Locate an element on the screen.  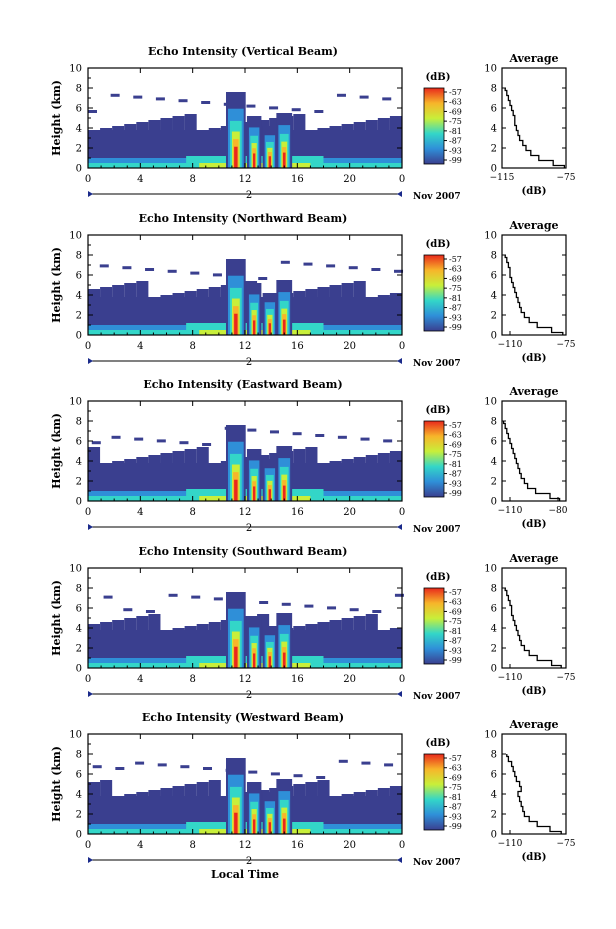
y-tick-label: 4 is located at coordinates (79, 462).